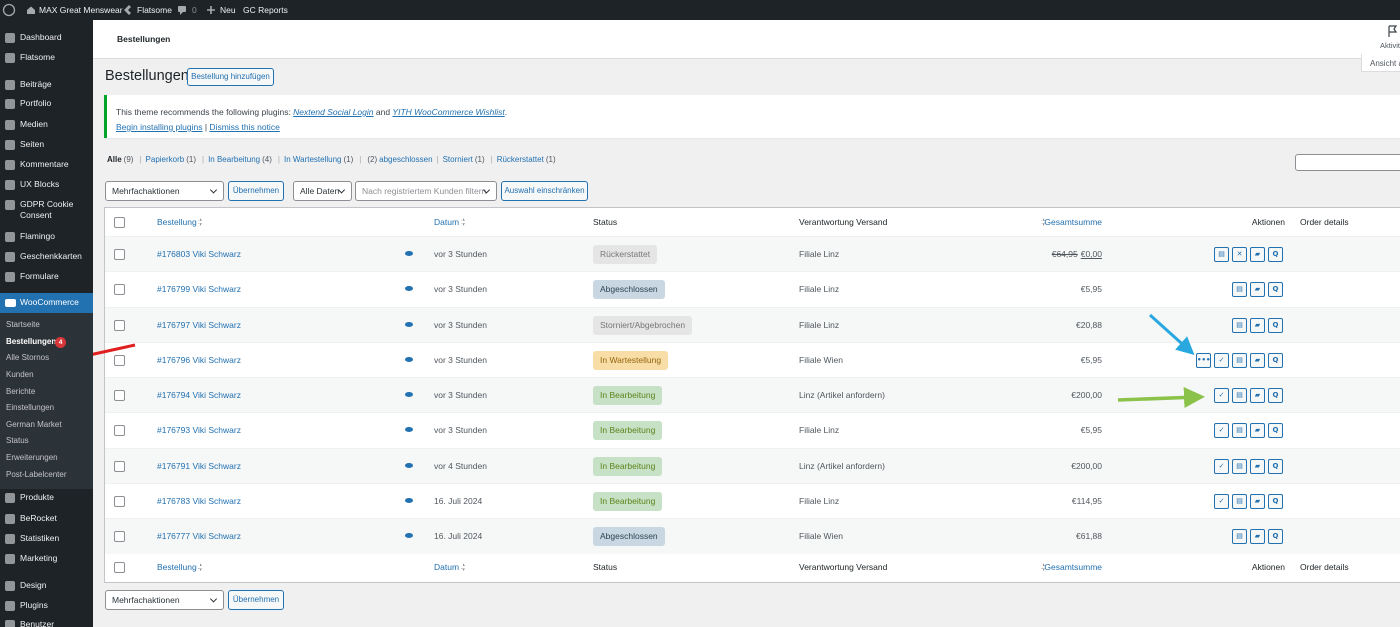  What do you see at coordinates (36, 84) in the screenshot?
I see `menu-item: Beiträge` at bounding box center [36, 84].